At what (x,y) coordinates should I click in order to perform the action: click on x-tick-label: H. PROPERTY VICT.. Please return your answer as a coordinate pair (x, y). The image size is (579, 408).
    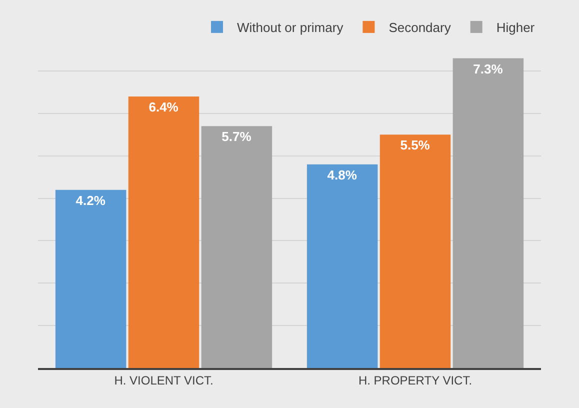
    Looking at the image, I should click on (415, 380).